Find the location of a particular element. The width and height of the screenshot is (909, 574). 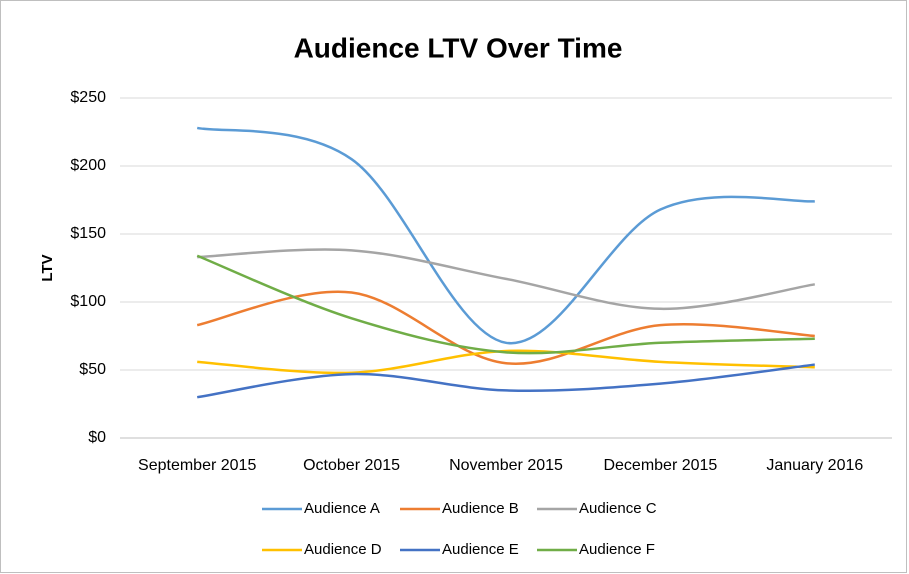

legend-label: Audience C is located at coordinates (618, 508).